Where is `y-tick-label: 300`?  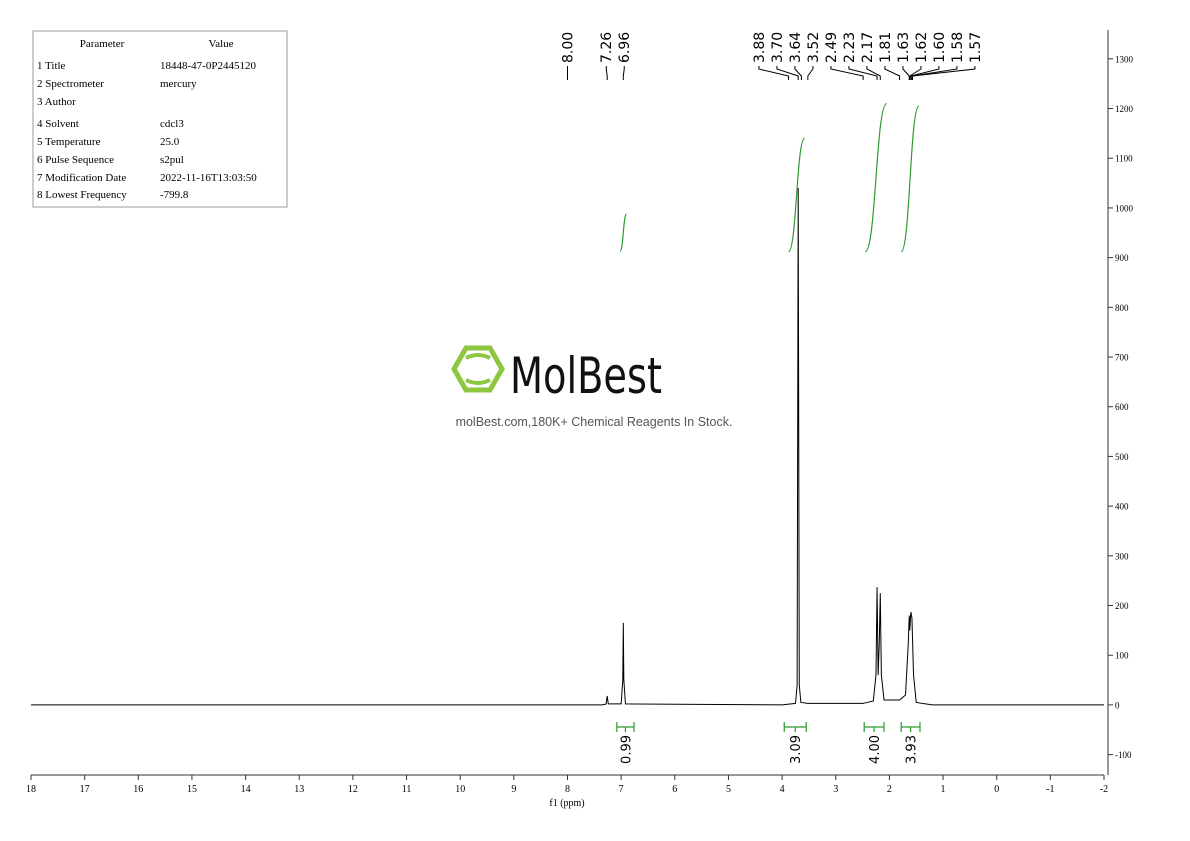 y-tick-label: 300 is located at coordinates (1122, 556).